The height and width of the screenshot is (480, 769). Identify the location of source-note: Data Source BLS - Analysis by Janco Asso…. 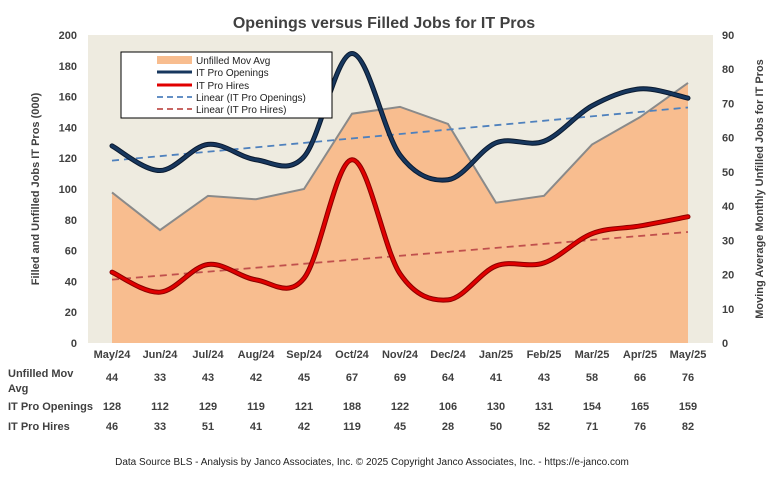
(372, 462).